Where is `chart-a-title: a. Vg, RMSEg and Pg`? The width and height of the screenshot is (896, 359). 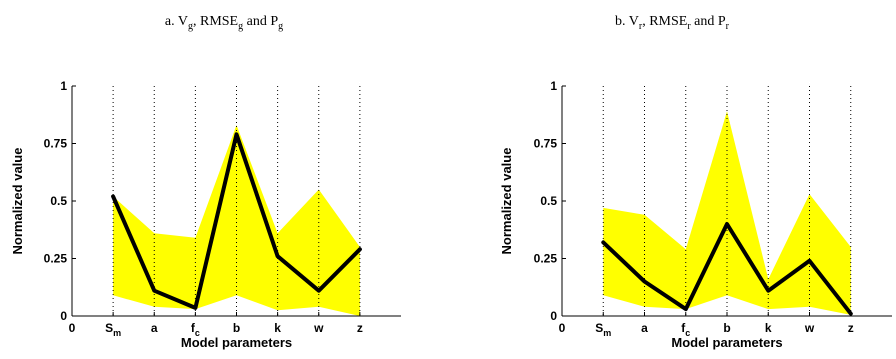 chart-a-title: a. Vg, RMSEg and Pg is located at coordinates (224, 23).